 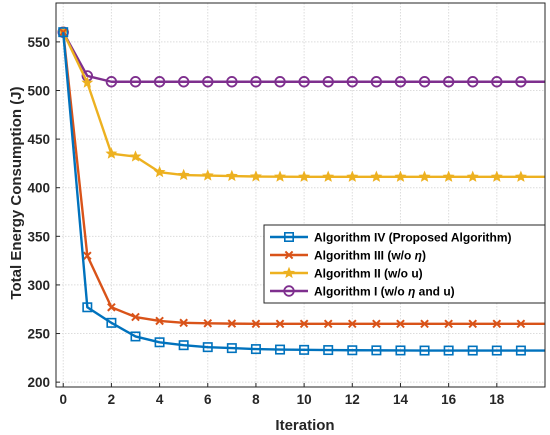 I want to click on x-tick-label-8: 16, so click(x=449, y=399).